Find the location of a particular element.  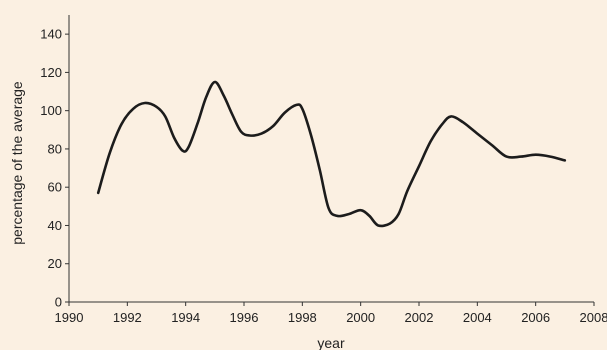

y-tick-label: 100 is located at coordinates (51, 110).